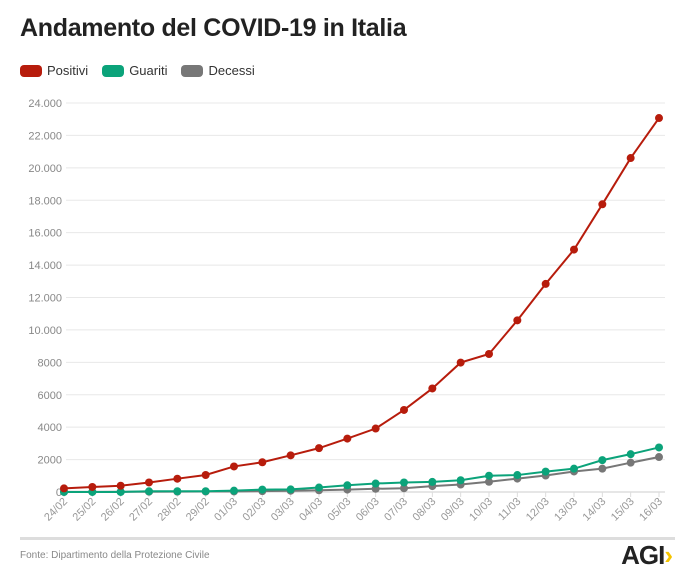 This screenshot has height=586, width=692. Describe the element at coordinates (68, 70) in the screenshot. I see `legend-label: Positivi` at that location.